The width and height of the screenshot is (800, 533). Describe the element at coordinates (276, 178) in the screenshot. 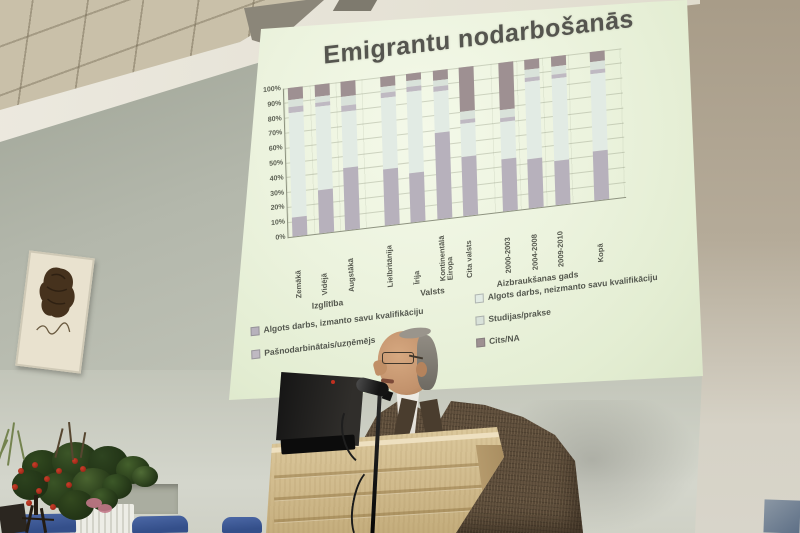

I see `y-axis-tick: 40%` at that location.